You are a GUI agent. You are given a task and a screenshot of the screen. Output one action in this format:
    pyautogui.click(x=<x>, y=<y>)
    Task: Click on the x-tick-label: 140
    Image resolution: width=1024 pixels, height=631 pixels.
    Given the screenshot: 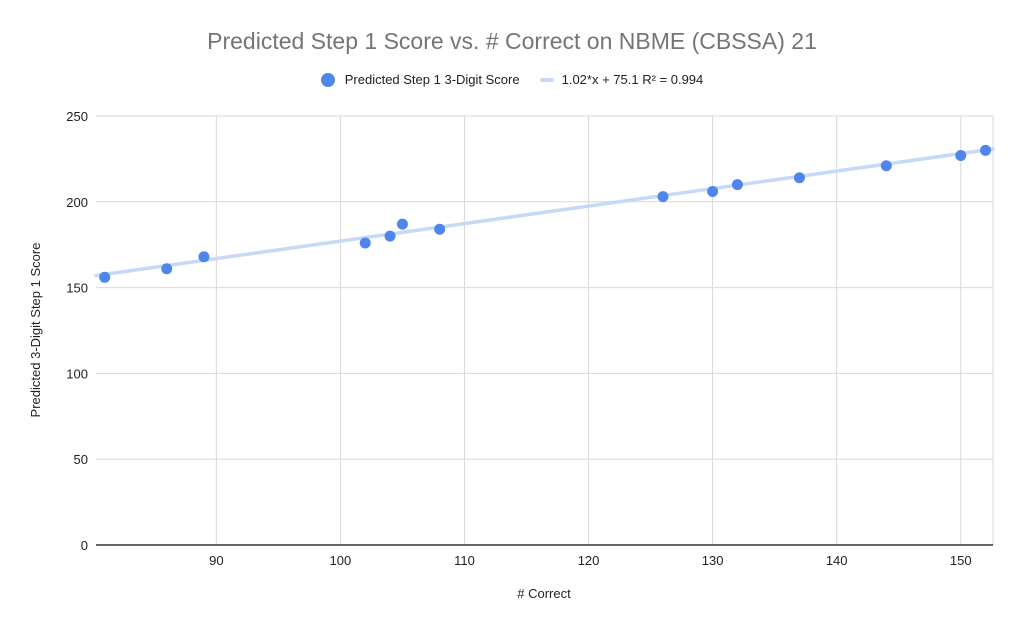 What is the action you would take?
    pyautogui.click(x=837, y=560)
    